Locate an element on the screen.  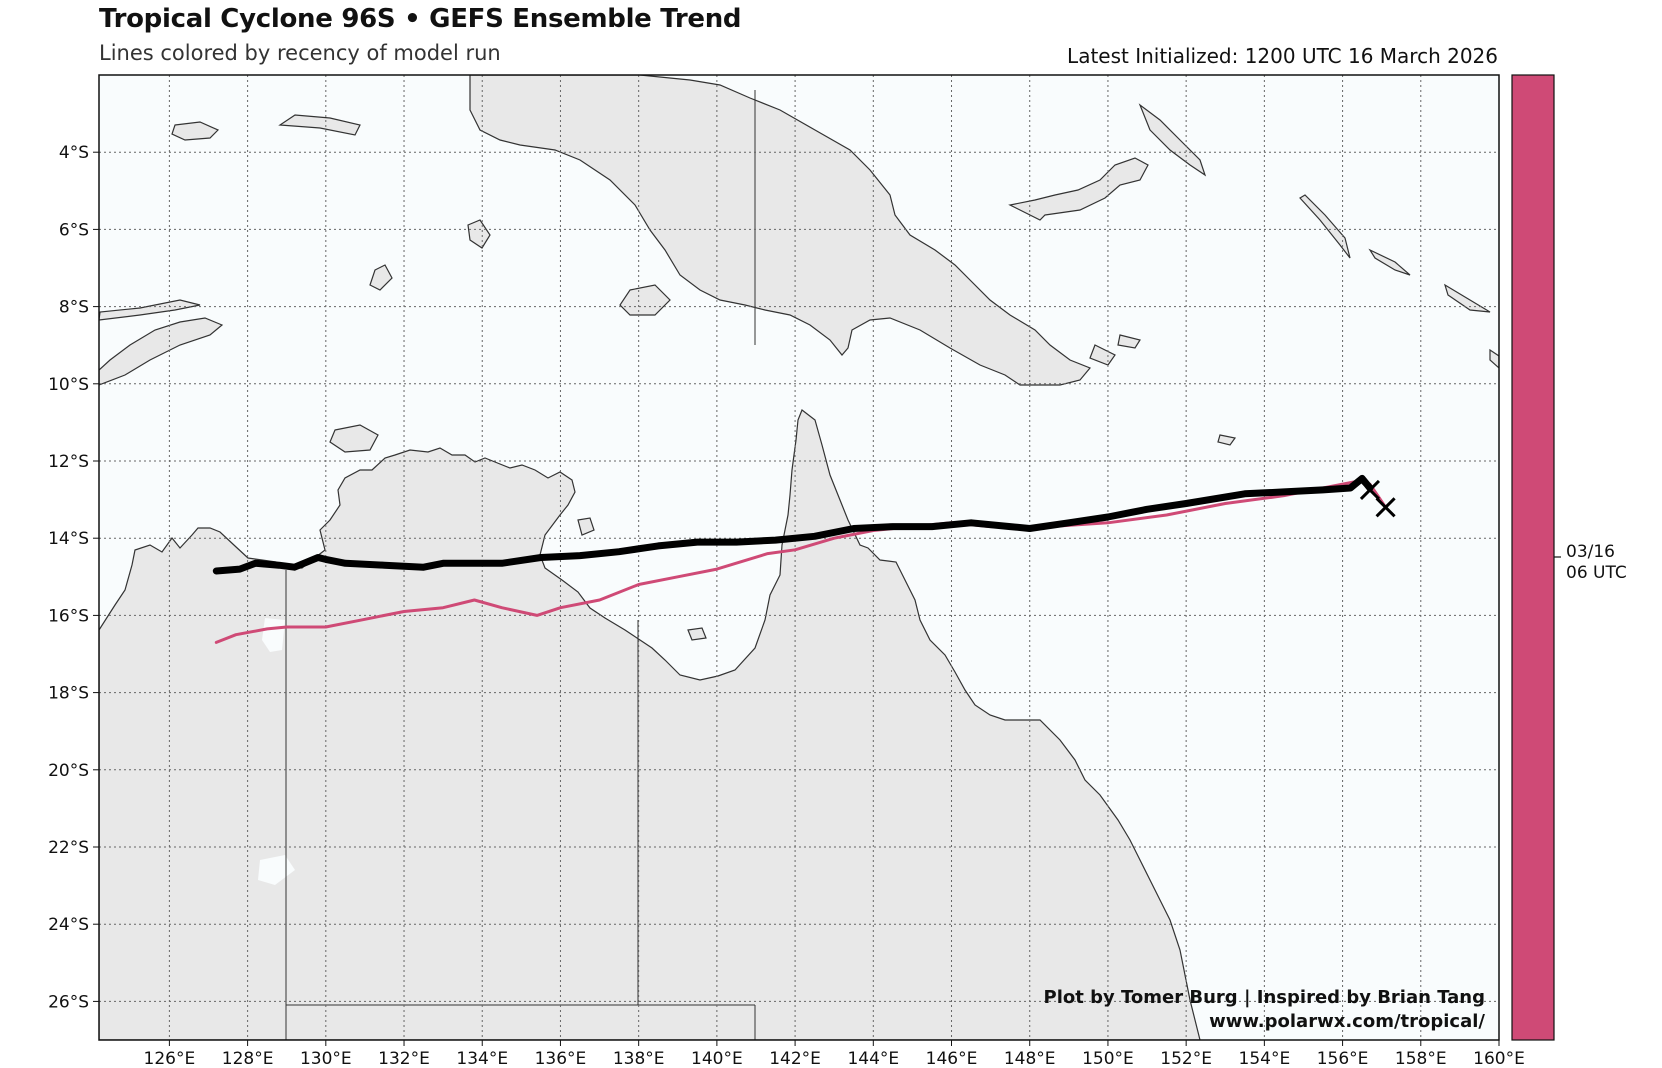
lon-tick-label: 128°E is located at coordinates (248, 1058).